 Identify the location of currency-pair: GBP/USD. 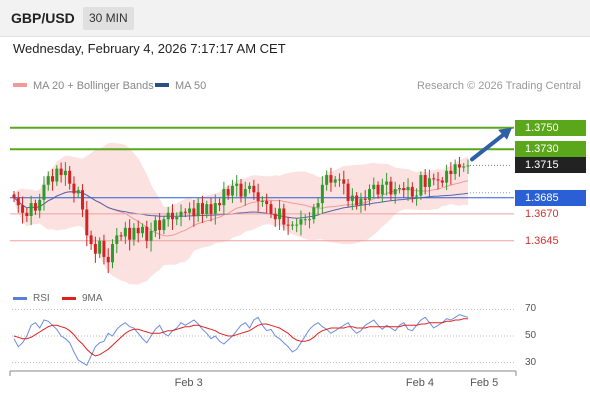
(43, 18).